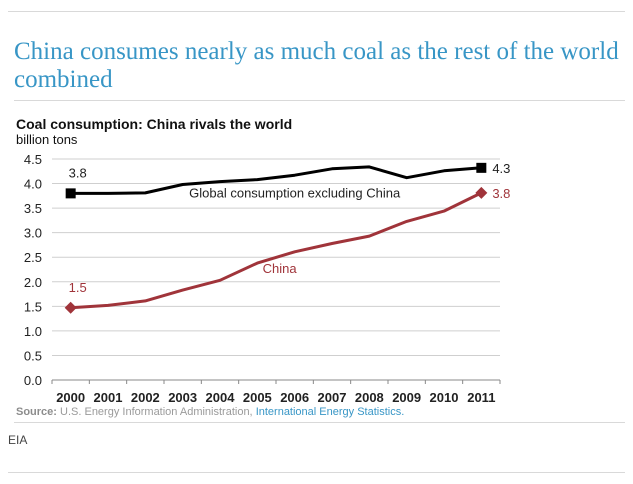 The height and width of the screenshot is (484, 633). What do you see at coordinates (156, 412) in the screenshot?
I see `source-text: U.S. Energy Information Administration,` at bounding box center [156, 412].